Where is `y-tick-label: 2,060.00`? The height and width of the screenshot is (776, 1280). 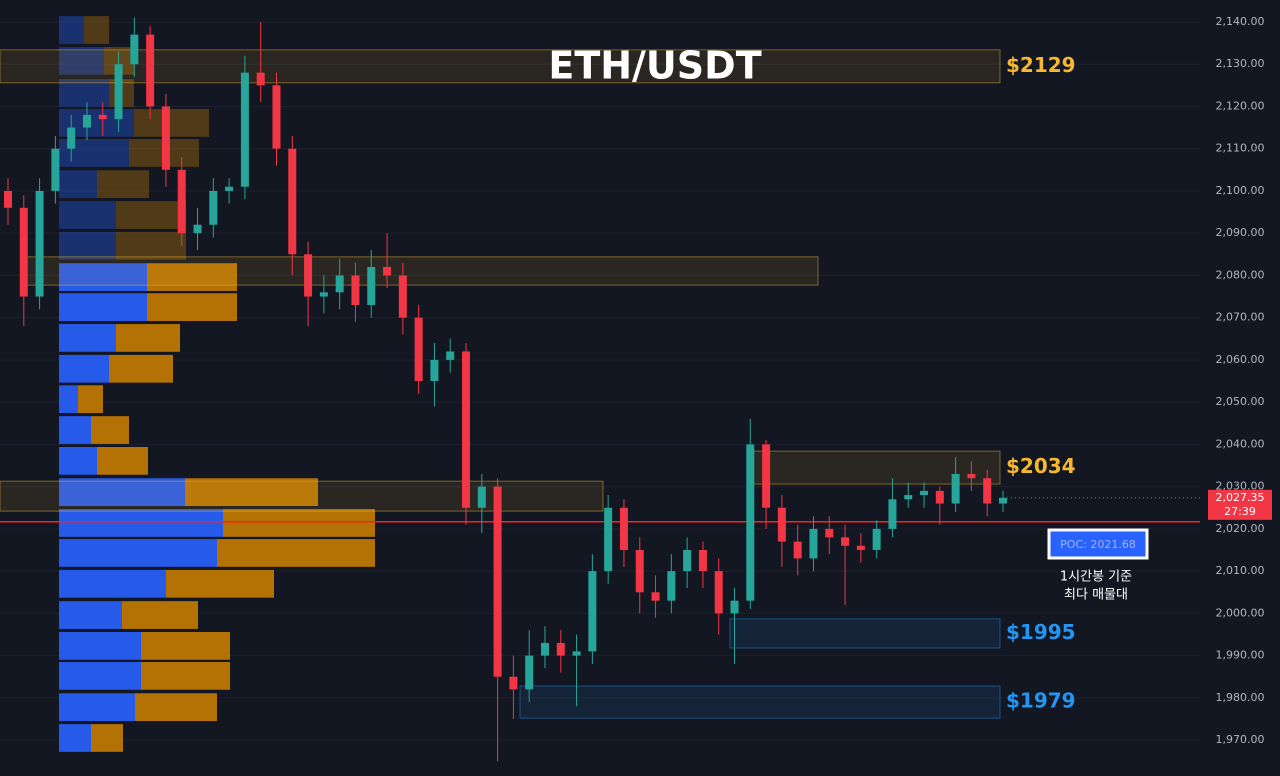
y-tick-label: 2,060.00 is located at coordinates (1240, 359).